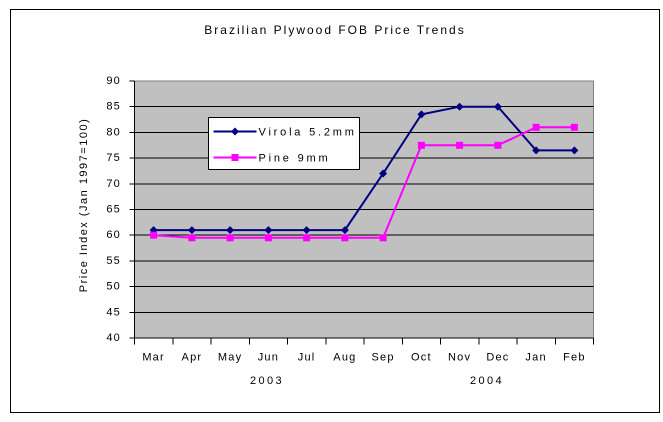  I want to click on svg-text: Pine 9mm, so click(295, 159).